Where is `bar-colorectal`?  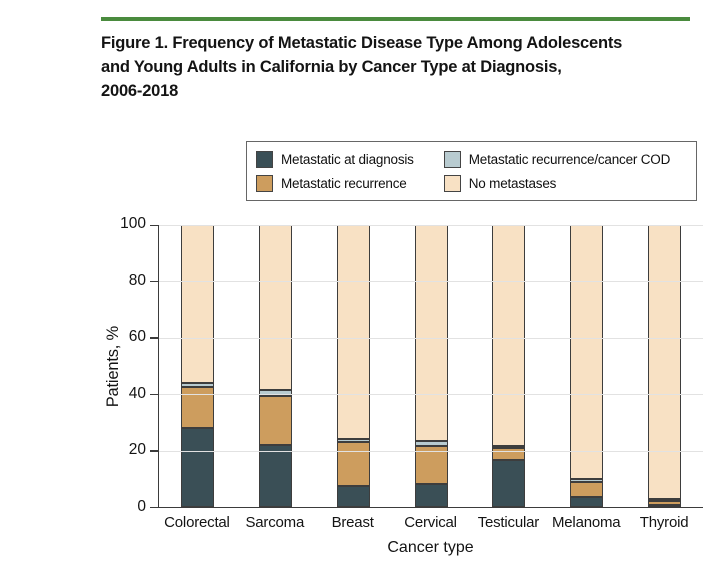
bar-colorectal is located at coordinates (198, 366).